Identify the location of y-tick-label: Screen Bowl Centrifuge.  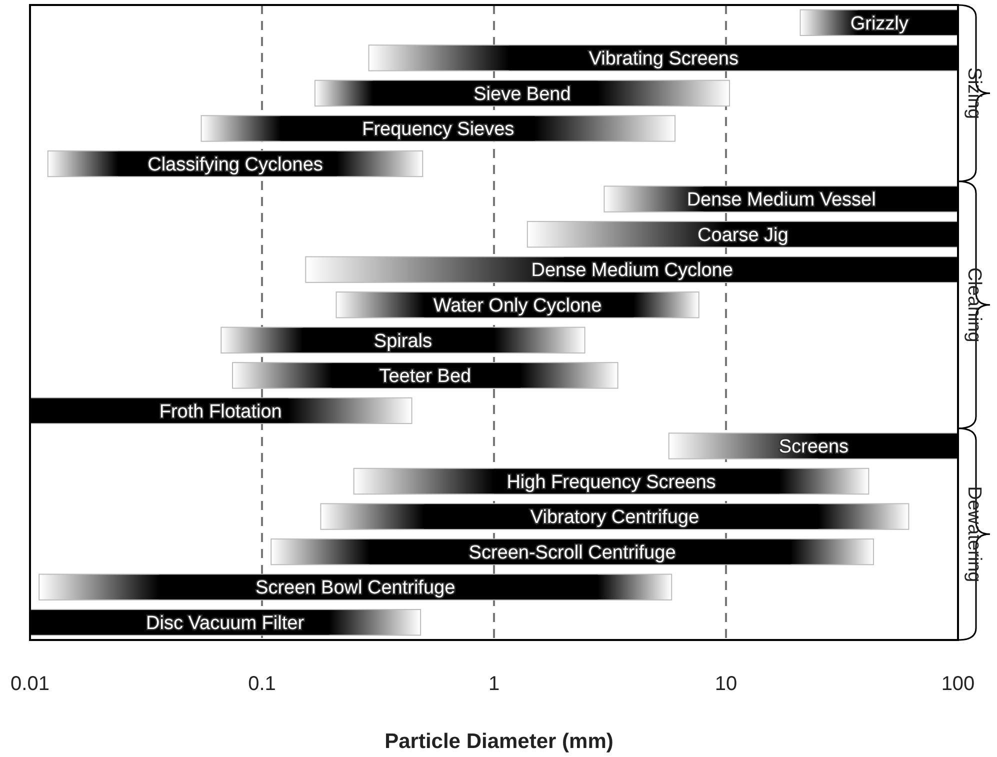
(356, 588).